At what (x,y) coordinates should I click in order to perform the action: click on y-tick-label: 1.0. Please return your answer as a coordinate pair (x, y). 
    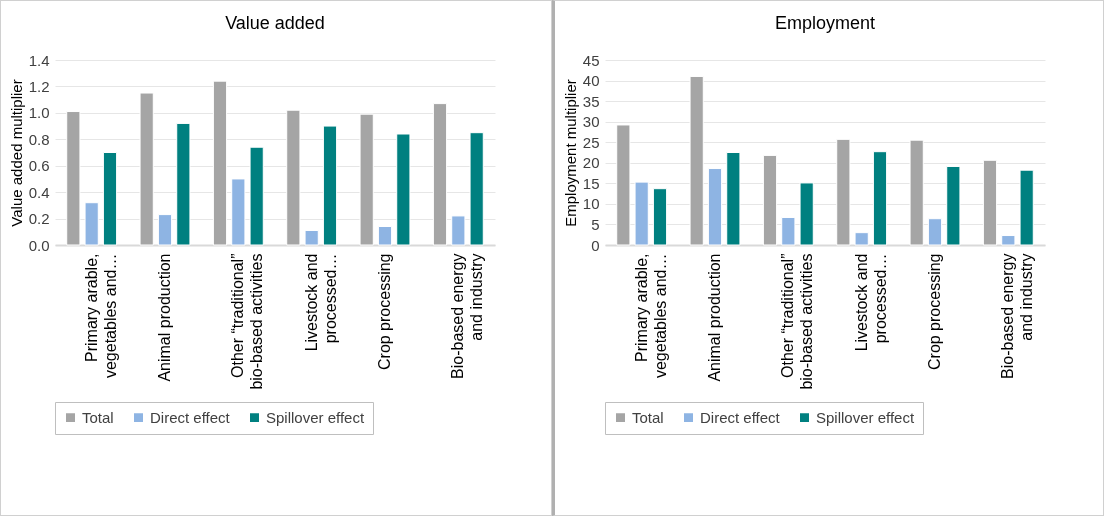
    Looking at the image, I should click on (39, 113).